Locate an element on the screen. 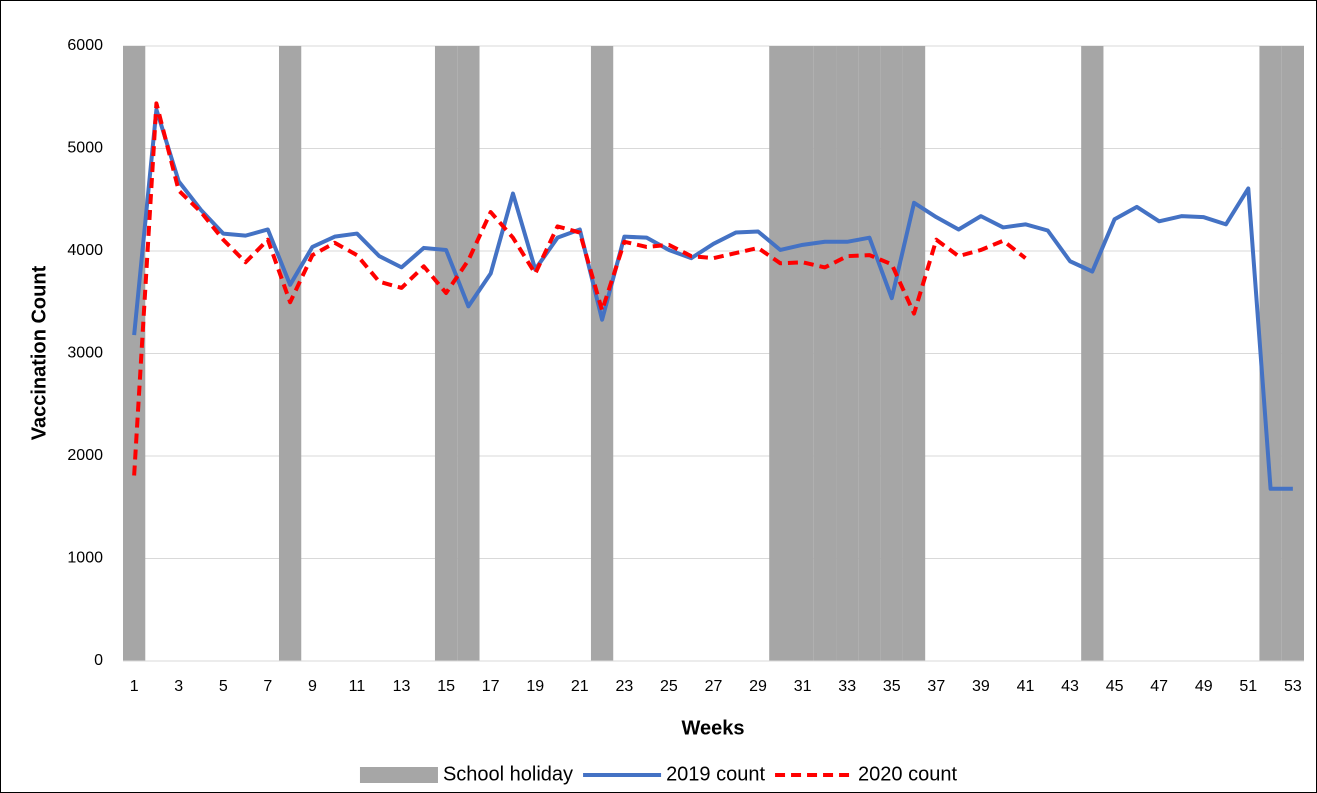 The height and width of the screenshot is (793, 1317). y-tick-label: 2000 is located at coordinates (85, 455).